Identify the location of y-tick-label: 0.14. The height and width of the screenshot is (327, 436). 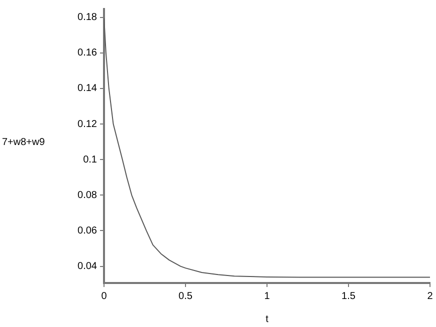
(88, 88).